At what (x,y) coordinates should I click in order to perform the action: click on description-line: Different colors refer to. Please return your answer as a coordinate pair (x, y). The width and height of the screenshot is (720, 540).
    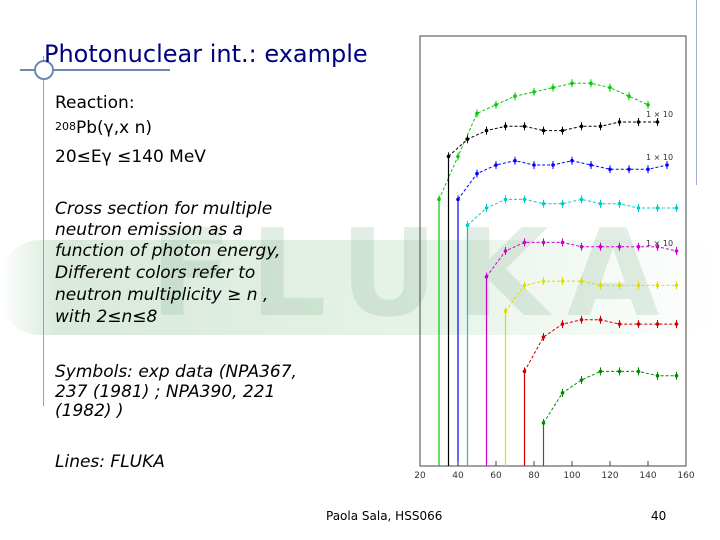
    Looking at the image, I should click on (155, 273).